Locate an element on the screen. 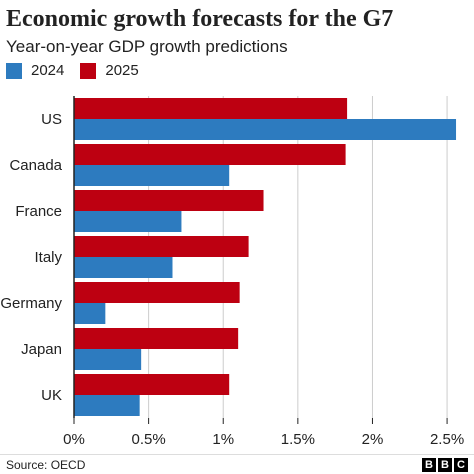  legend: 2024 2025 is located at coordinates (80, 71).